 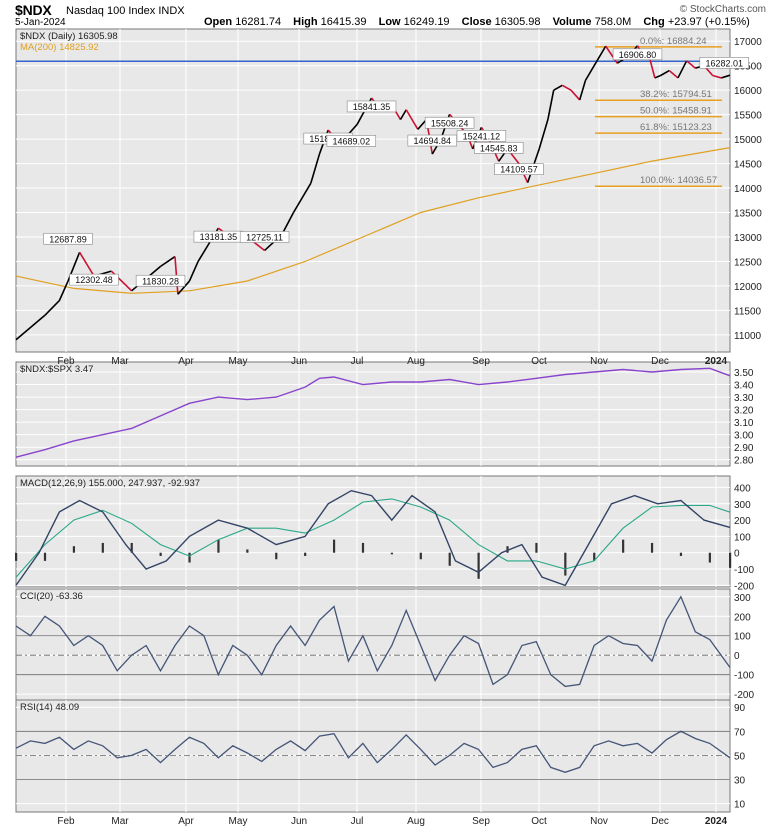 What do you see at coordinates (748, 140) in the screenshot?
I see `ytick-price-8: 15000` at bounding box center [748, 140].